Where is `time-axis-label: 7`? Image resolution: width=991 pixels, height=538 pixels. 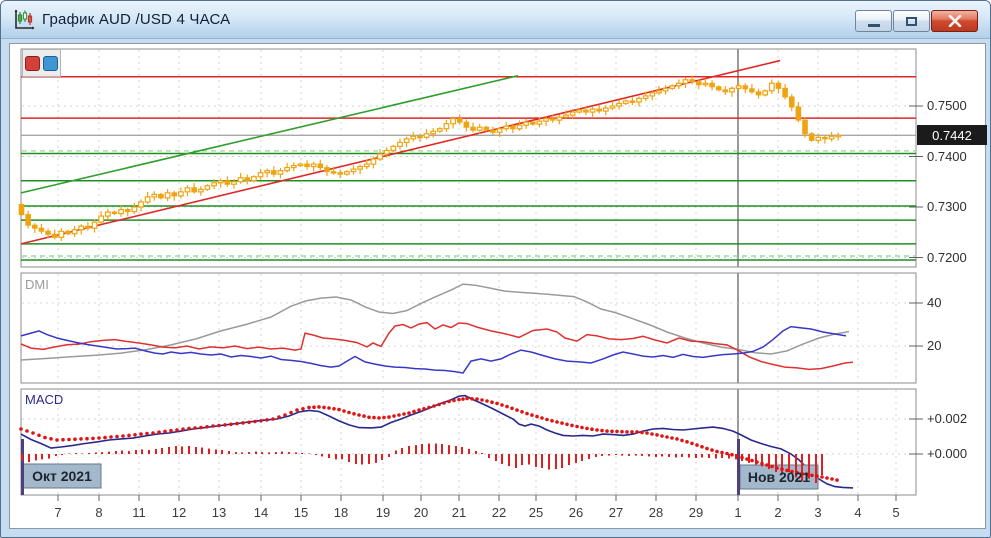 time-axis-label: 7 is located at coordinates (58, 512).